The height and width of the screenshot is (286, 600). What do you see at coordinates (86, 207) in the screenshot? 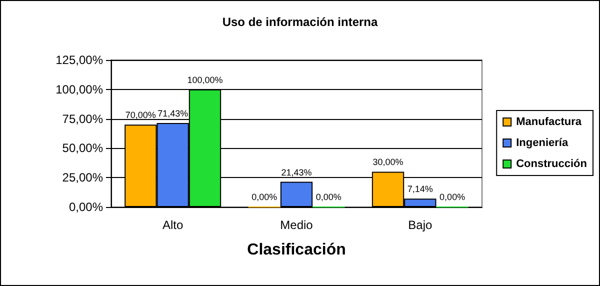
I see `y-tick-label: 0,00%` at bounding box center [86, 207].